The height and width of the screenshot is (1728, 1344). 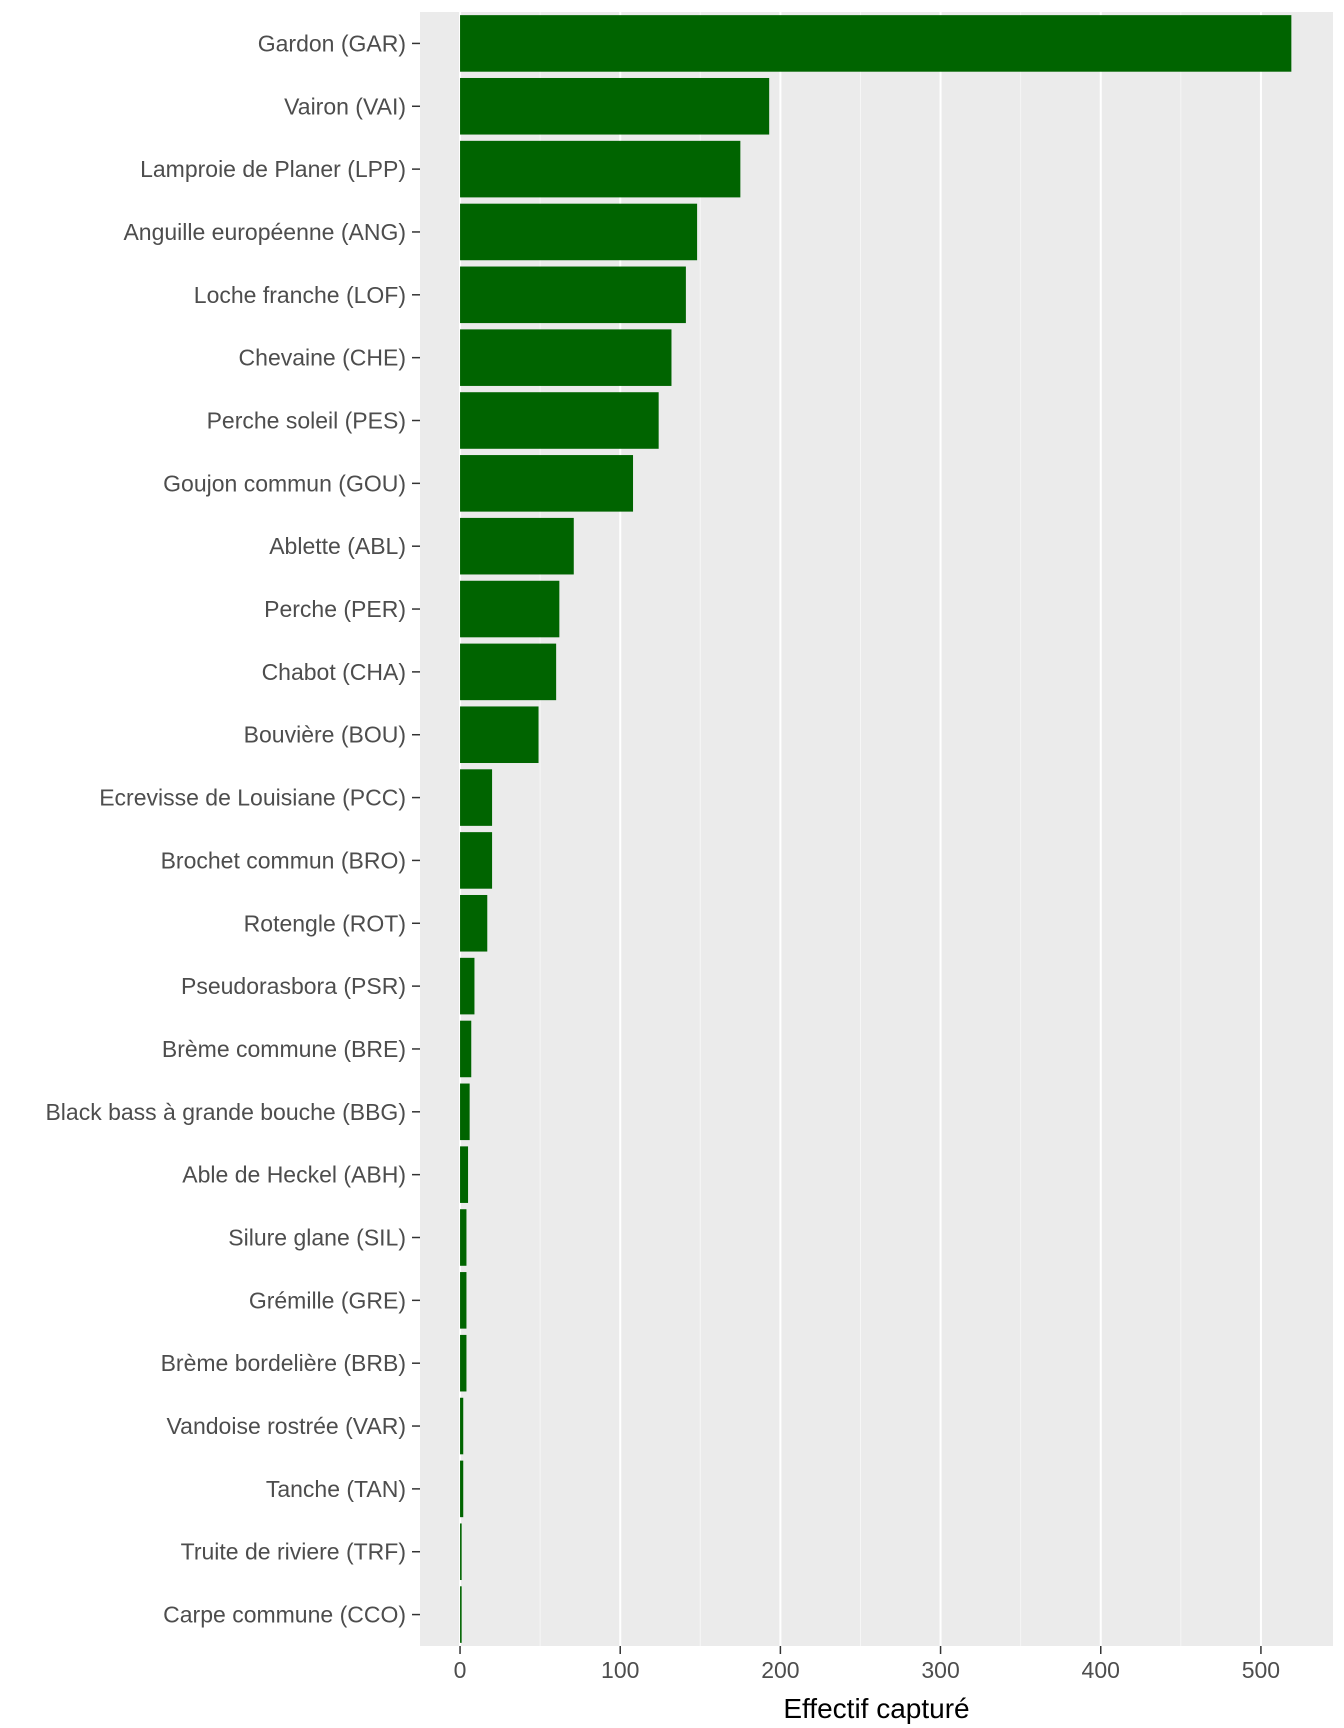 What do you see at coordinates (325, 923) in the screenshot?
I see `y-tick-label: Rotengle (ROT)` at bounding box center [325, 923].